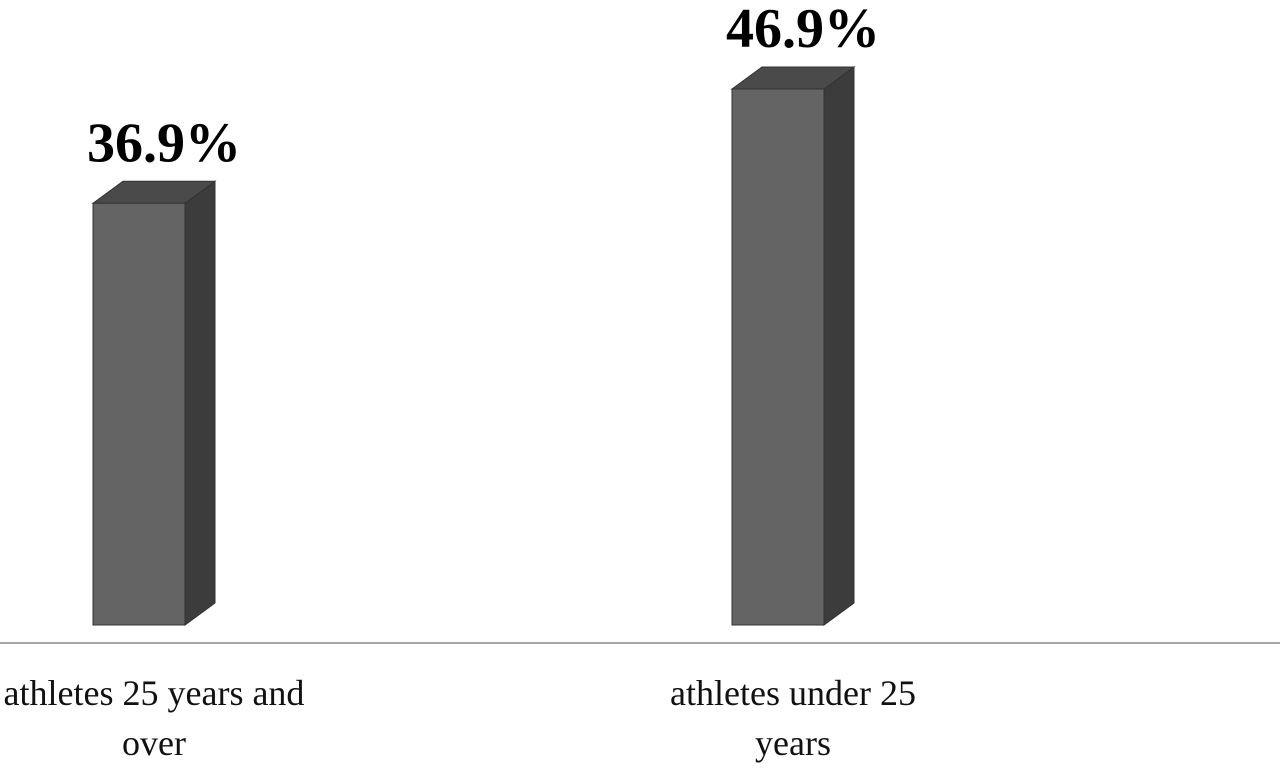 The width and height of the screenshot is (1280, 768). What do you see at coordinates (793, 718) in the screenshot?
I see `x-tick-label: athletes under 25 years` at bounding box center [793, 718].